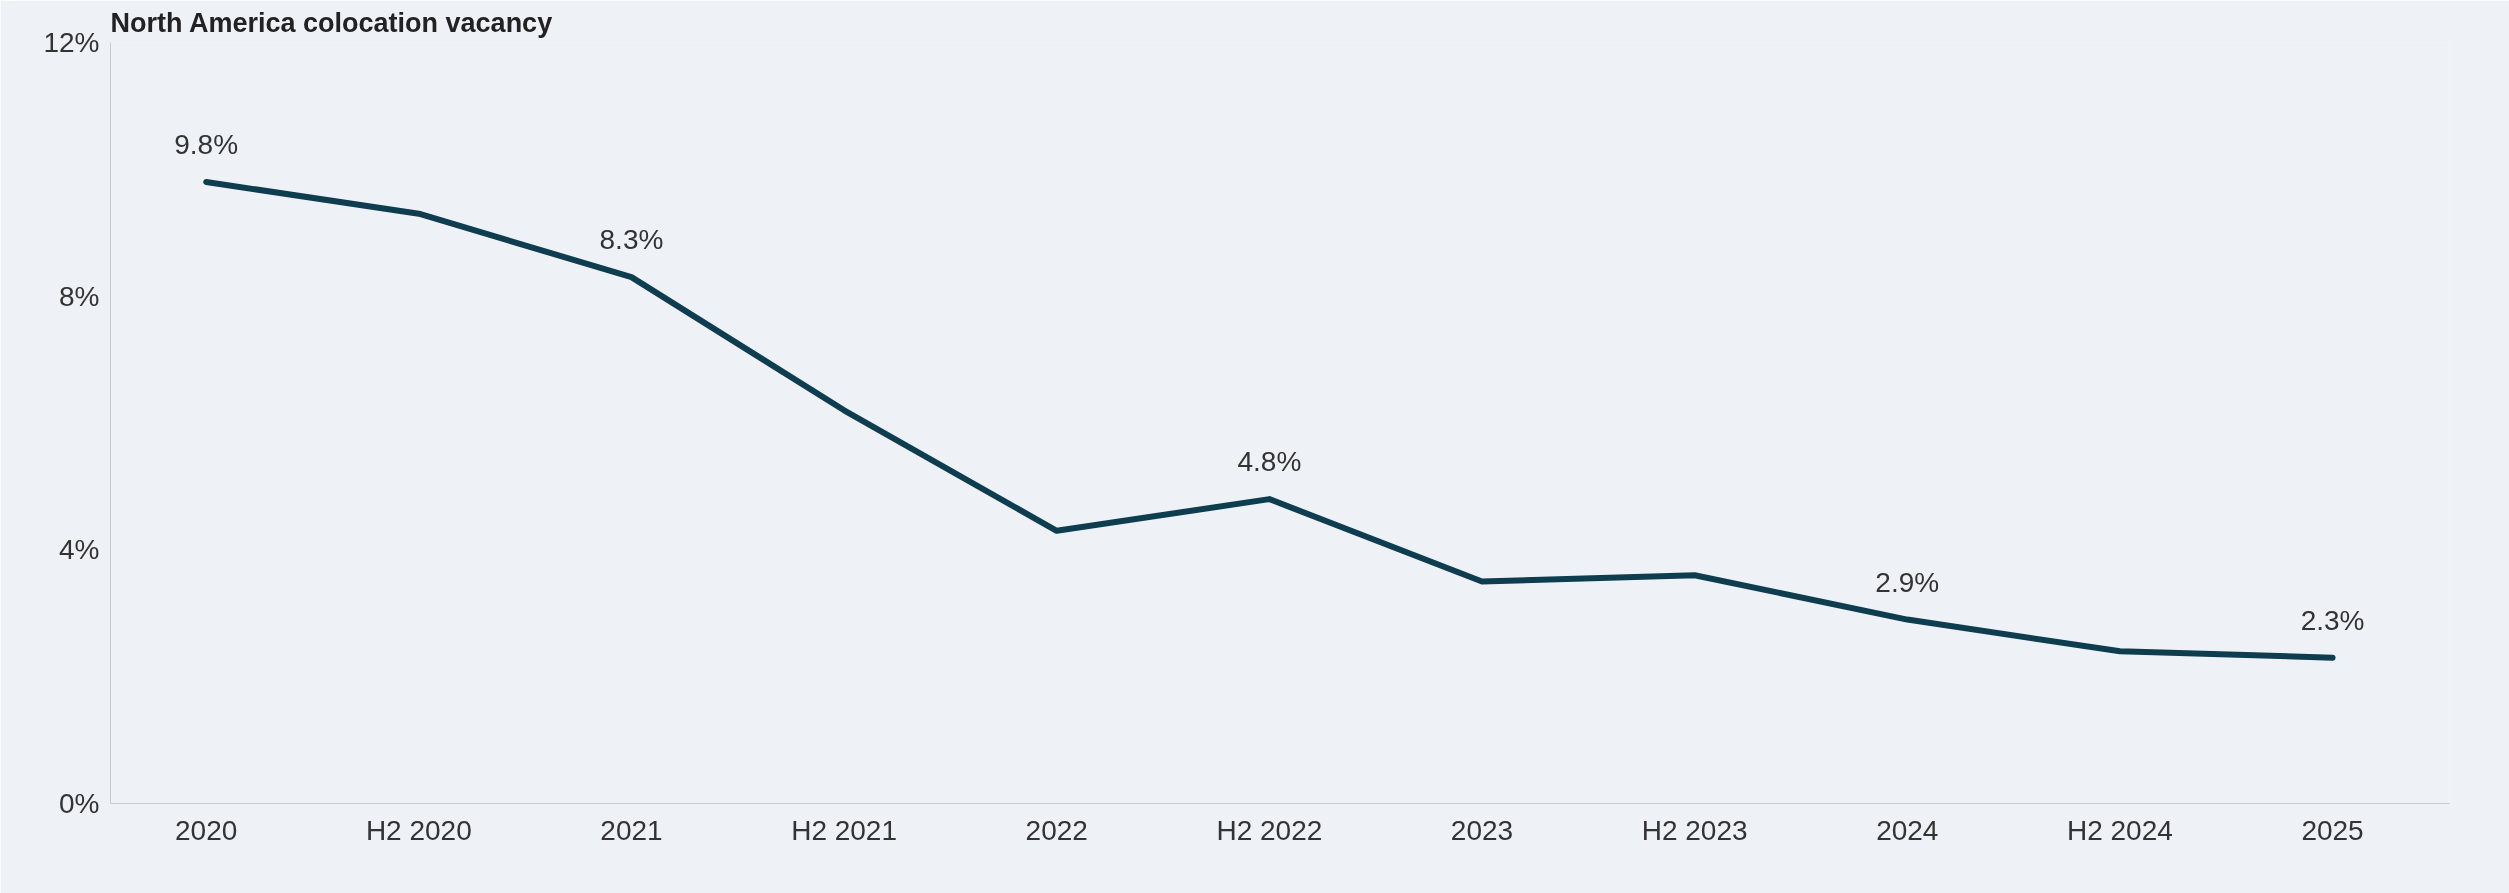  What do you see at coordinates (844, 830) in the screenshot?
I see `x-tick-label: H2 2021` at bounding box center [844, 830].